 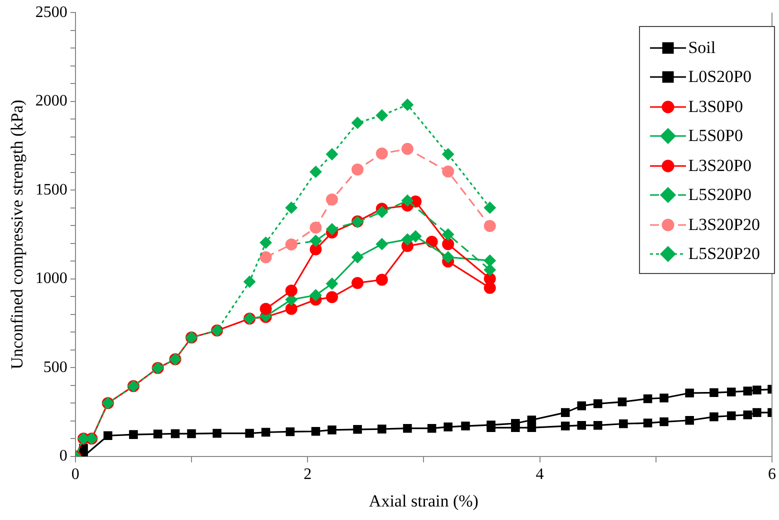 What do you see at coordinates (720, 195) in the screenshot?
I see `legend-label: L5S20P0` at bounding box center [720, 195].